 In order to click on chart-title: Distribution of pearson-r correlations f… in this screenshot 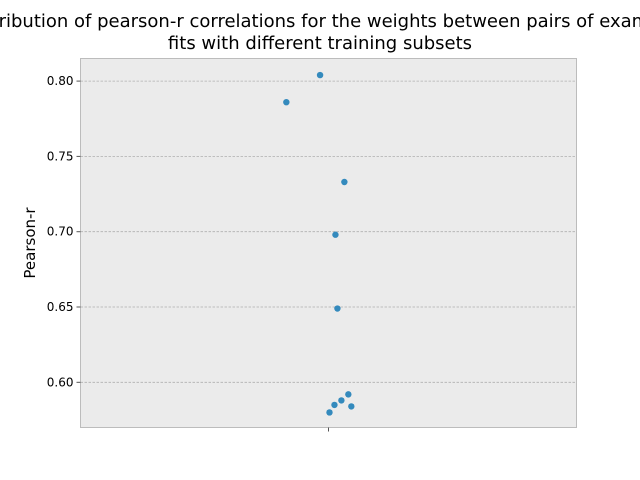, I will do `click(320, 32)`.